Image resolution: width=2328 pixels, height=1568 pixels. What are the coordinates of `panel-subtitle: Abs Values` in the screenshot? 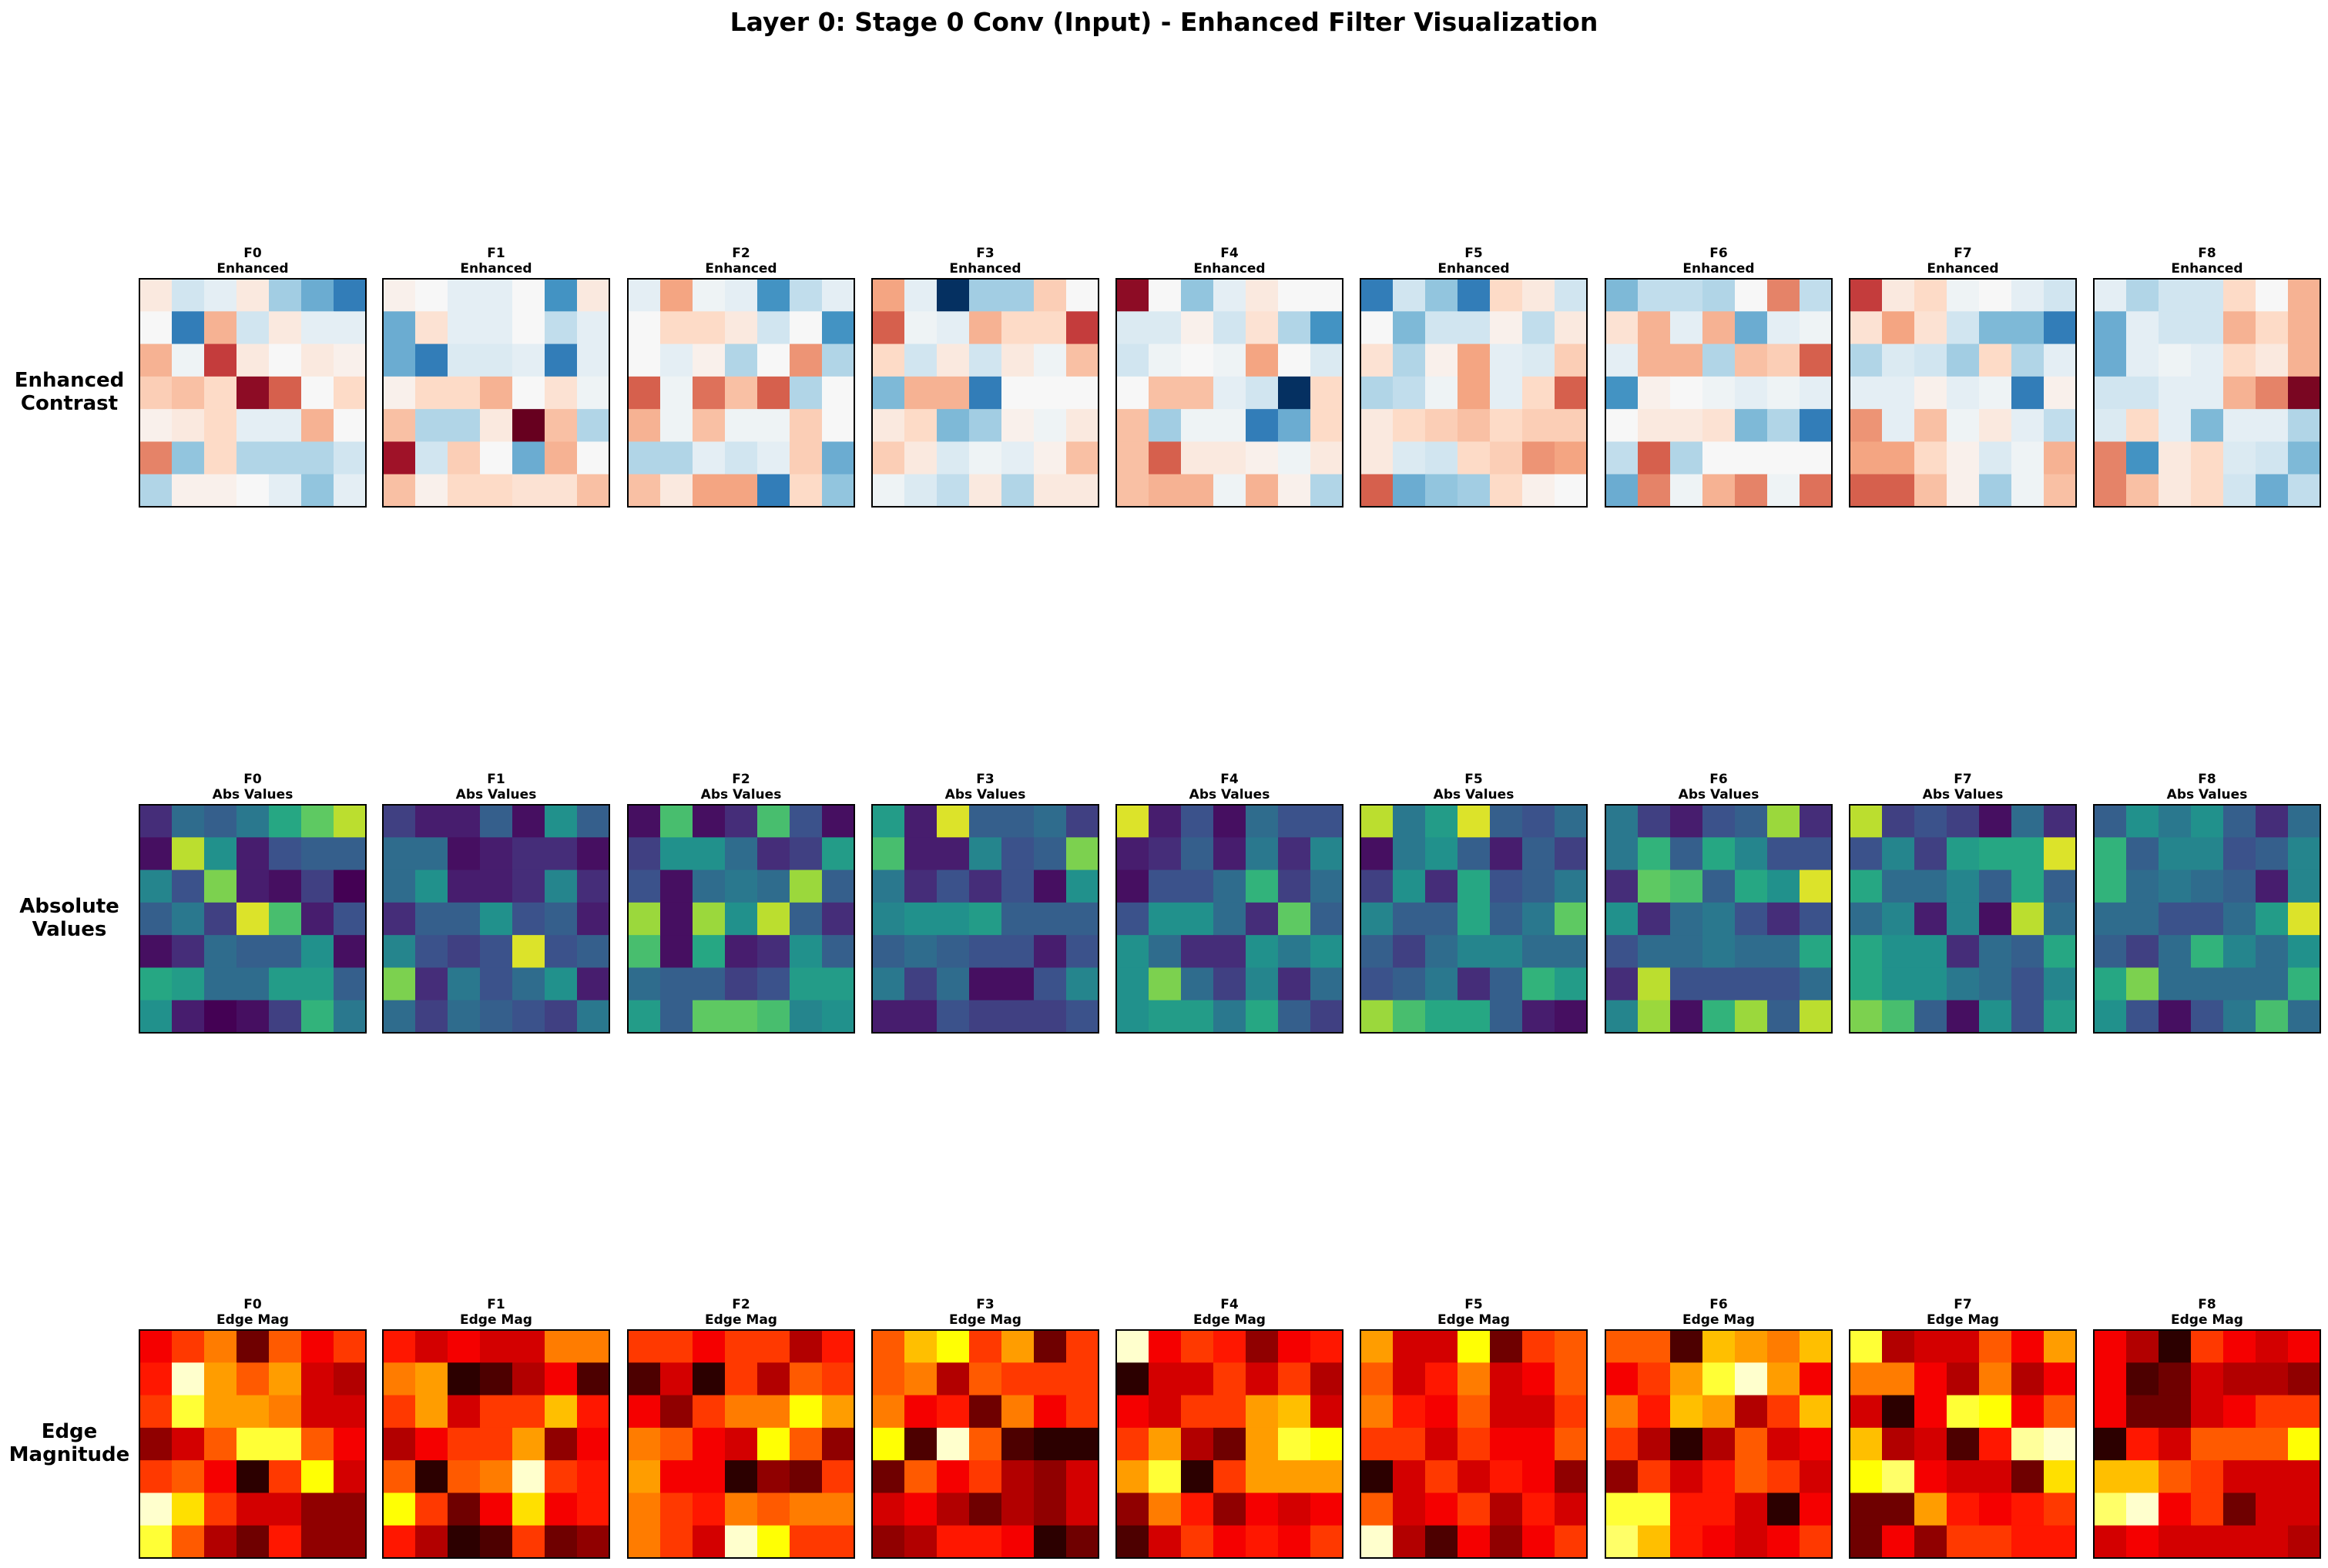 It's located at (1964, 795).